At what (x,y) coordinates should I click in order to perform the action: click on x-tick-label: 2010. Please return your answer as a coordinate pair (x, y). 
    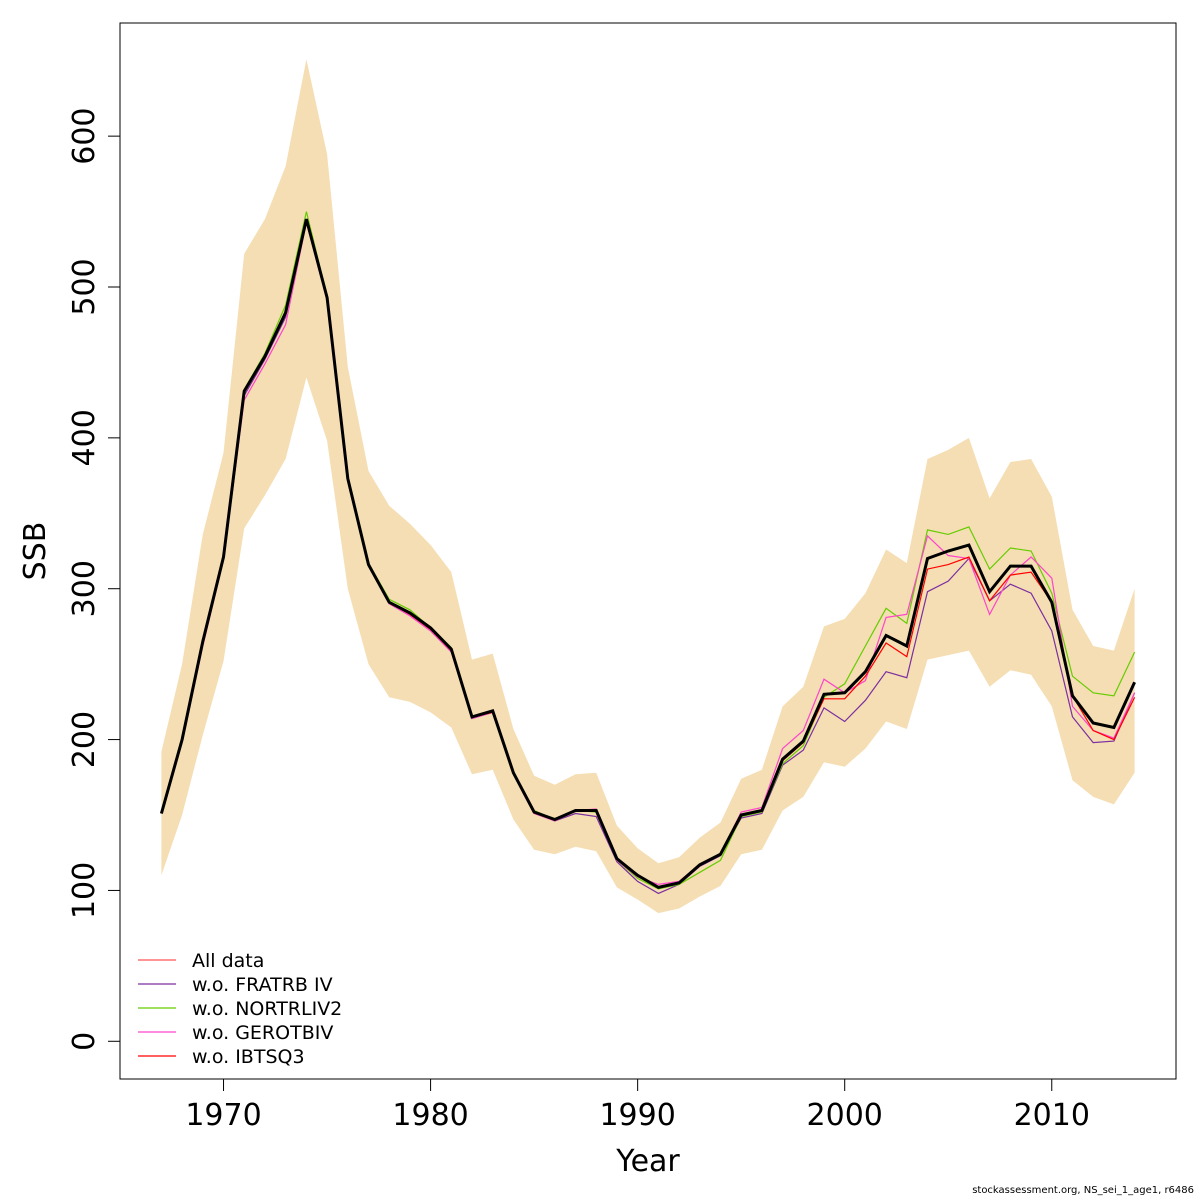
    Looking at the image, I should click on (1052, 1115).